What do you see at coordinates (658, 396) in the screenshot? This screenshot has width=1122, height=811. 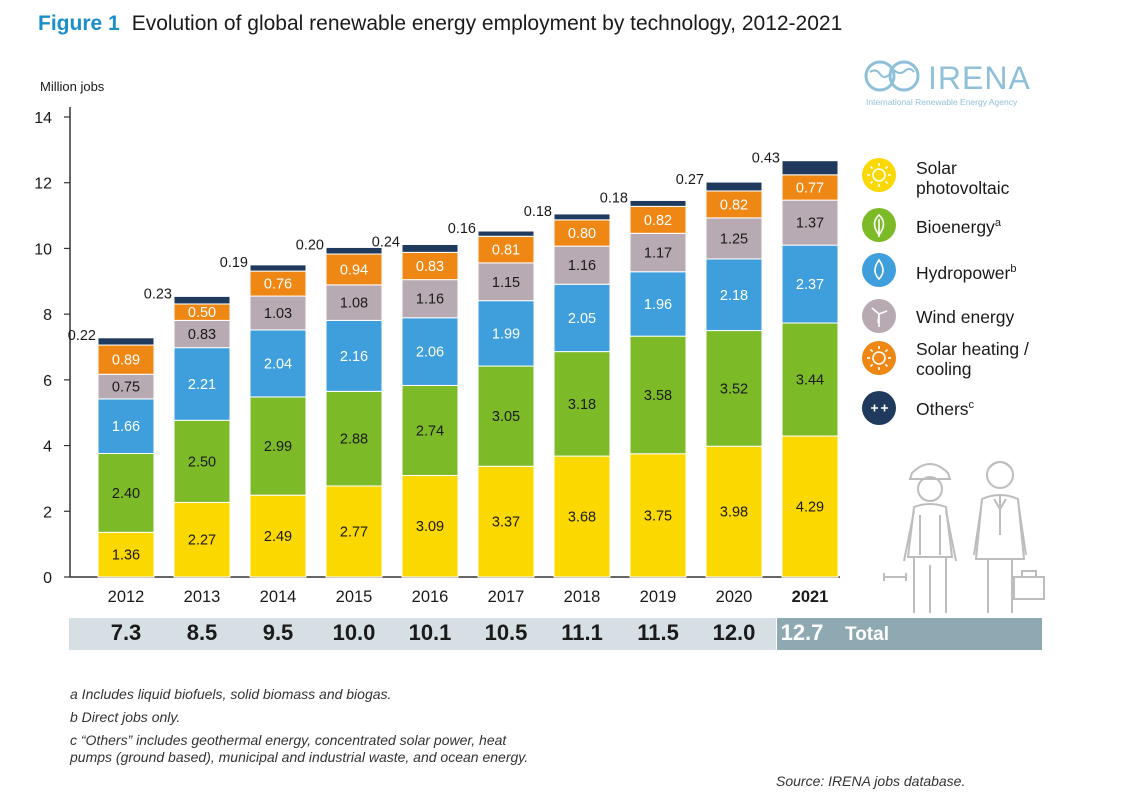 I see `data-label: 3.58` at bounding box center [658, 396].